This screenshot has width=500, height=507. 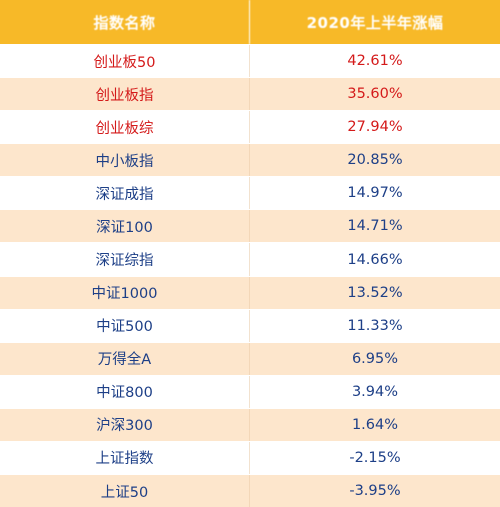 I want to click on return-value-cell: 42.61%, so click(x=375, y=61).